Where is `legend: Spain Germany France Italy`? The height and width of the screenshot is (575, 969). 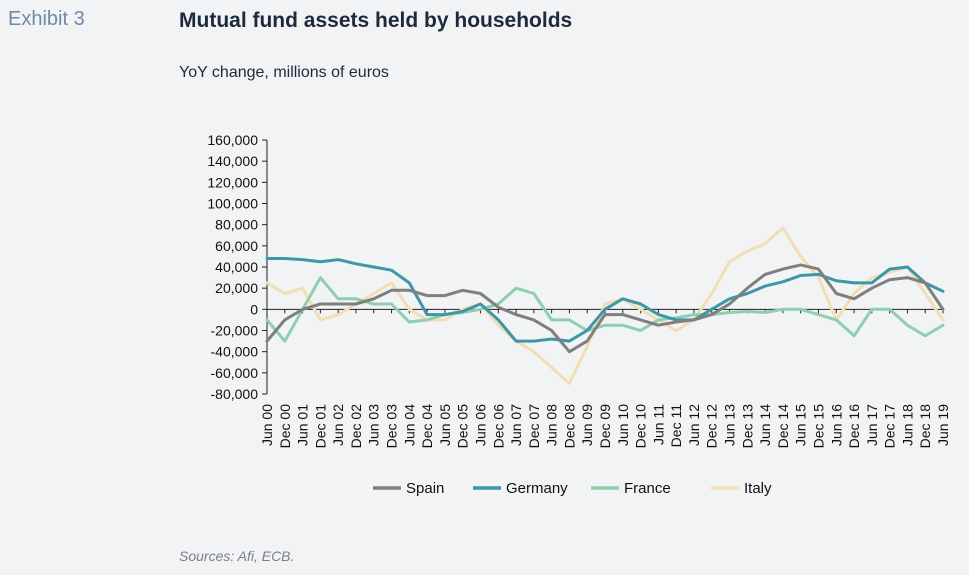
legend: Spain Germany France Italy is located at coordinates (572, 488).